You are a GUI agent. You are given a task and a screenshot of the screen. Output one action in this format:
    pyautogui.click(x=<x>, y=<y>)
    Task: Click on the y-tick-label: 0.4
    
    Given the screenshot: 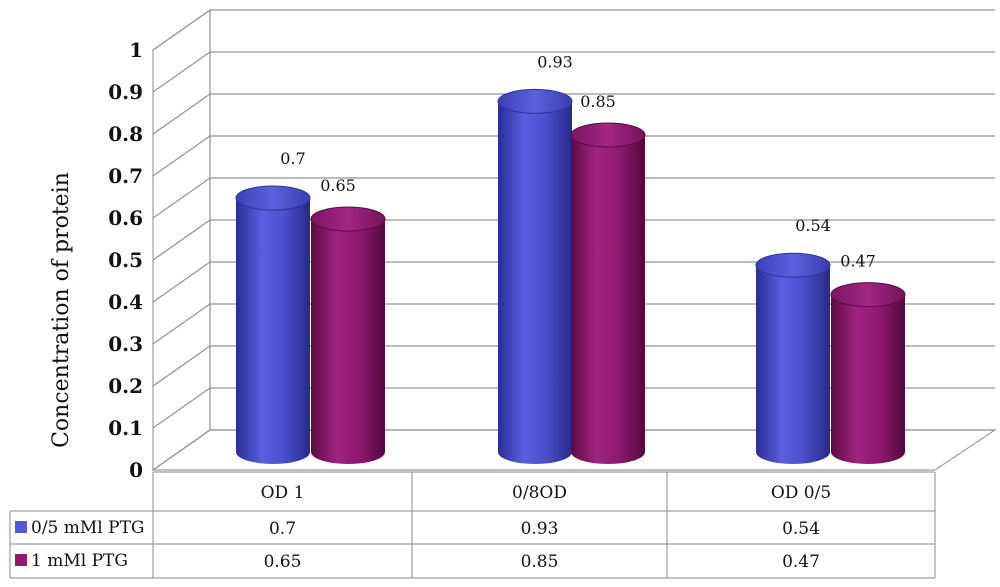 What is the action you would take?
    pyautogui.click(x=125, y=302)
    